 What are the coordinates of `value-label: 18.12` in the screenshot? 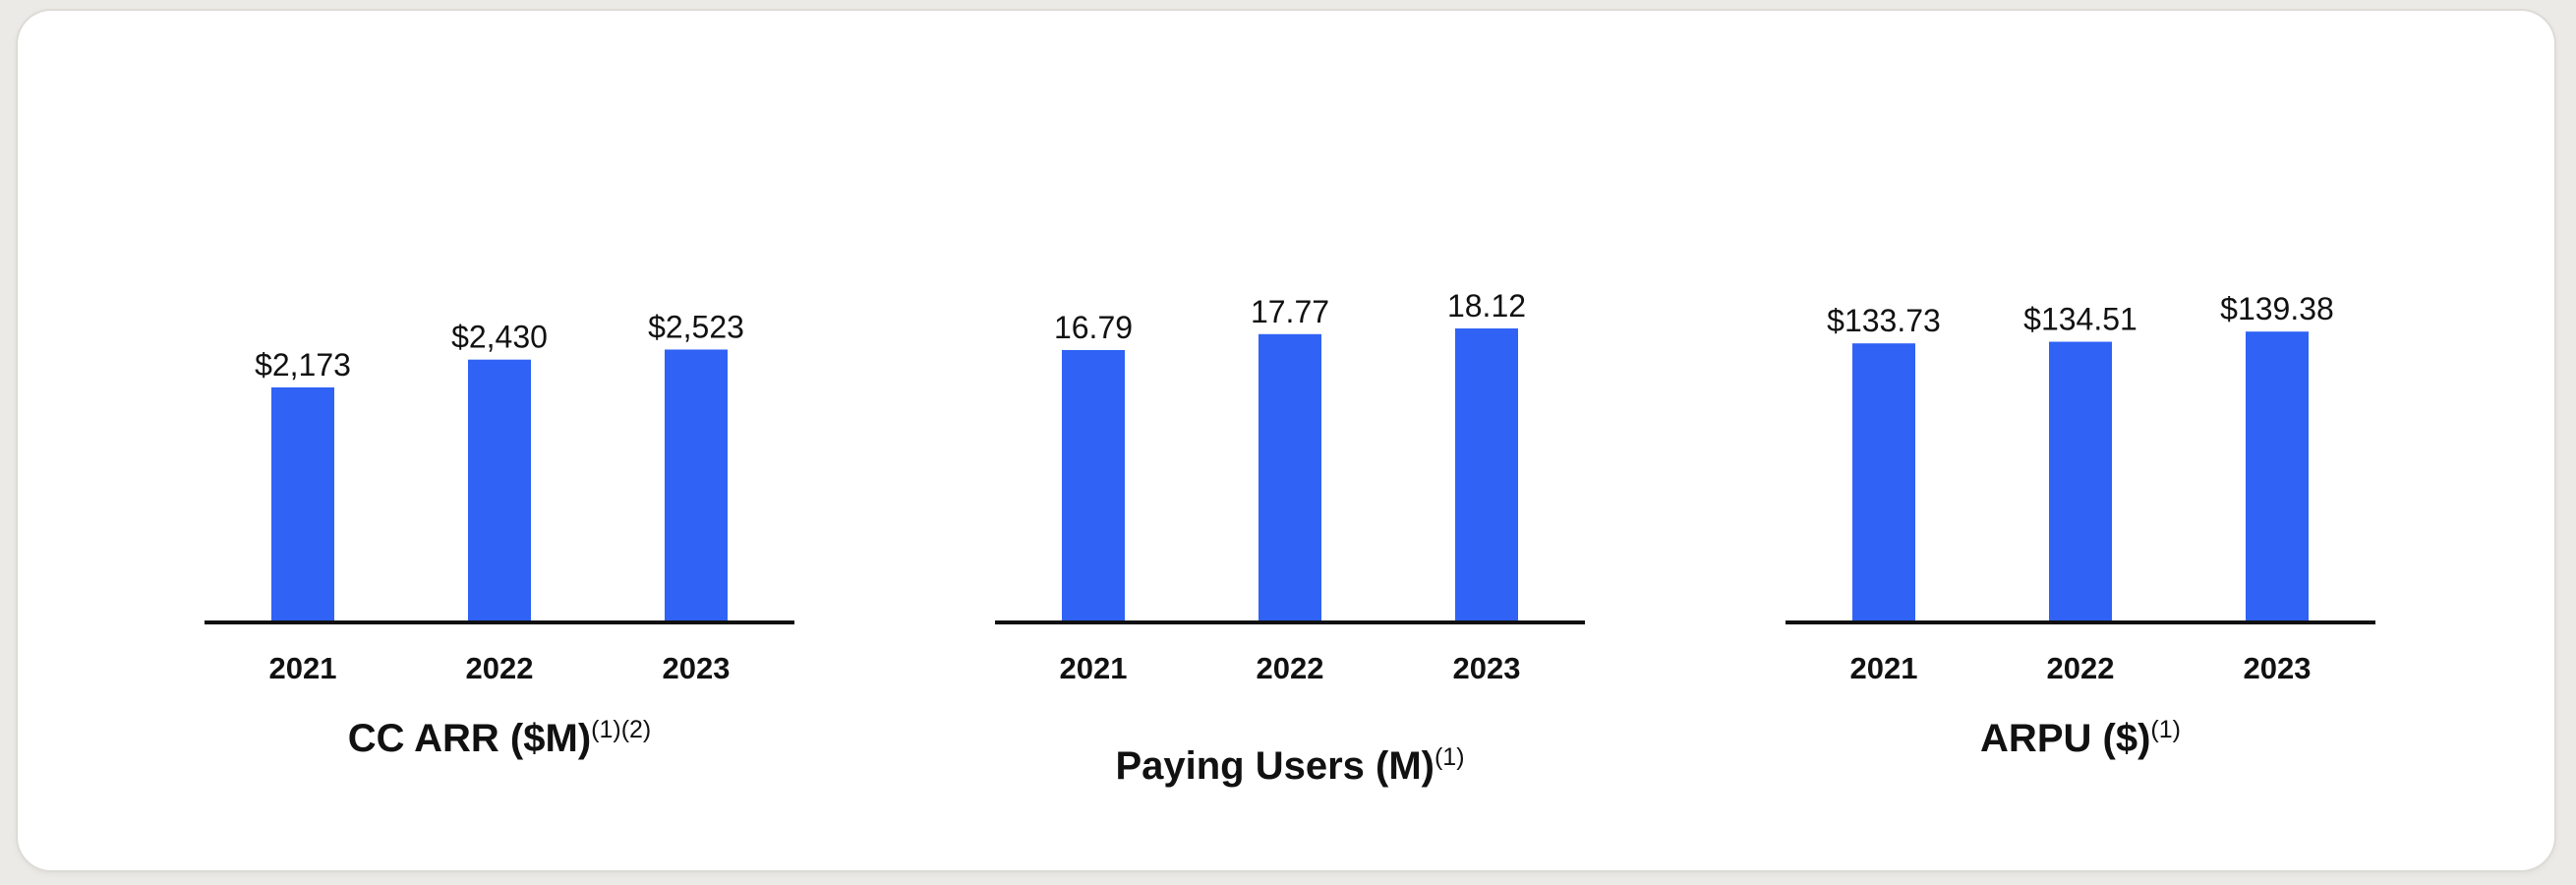 It's located at (1486, 306).